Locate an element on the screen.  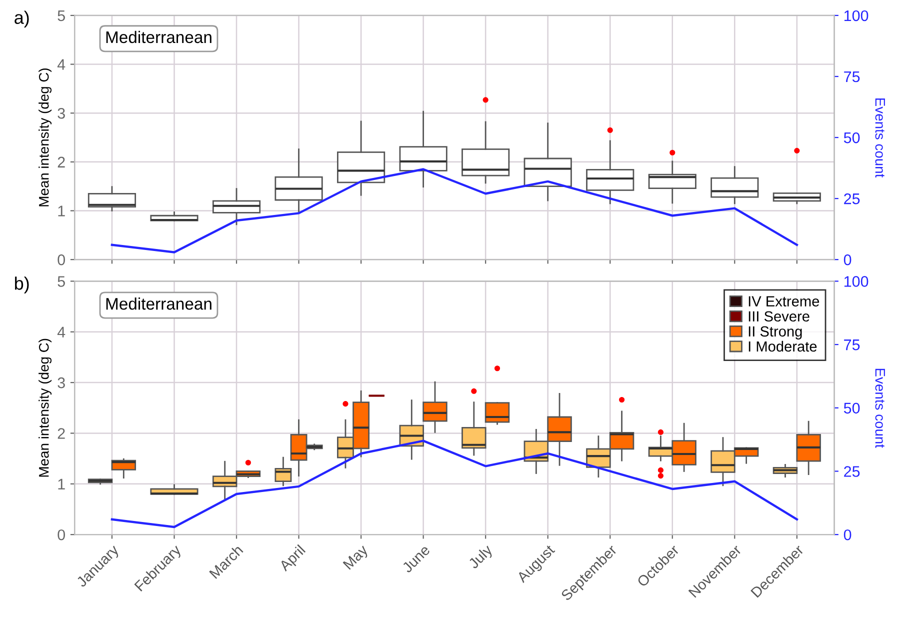
chart-title: a) is located at coordinates (21, 19).